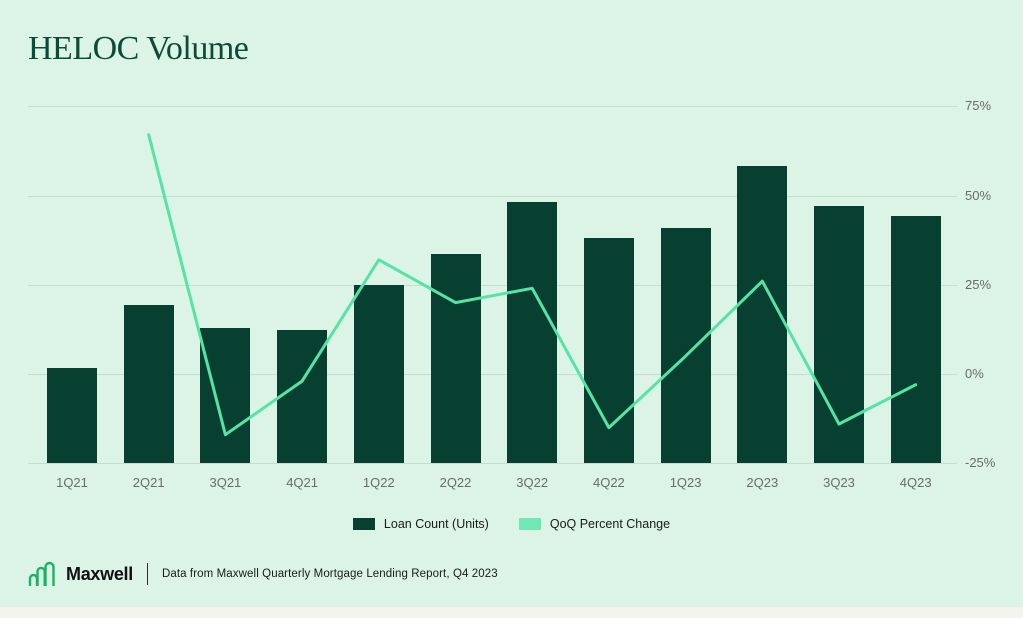 This screenshot has width=1023, height=618. What do you see at coordinates (378, 374) in the screenshot?
I see `bar-1Q22` at bounding box center [378, 374].